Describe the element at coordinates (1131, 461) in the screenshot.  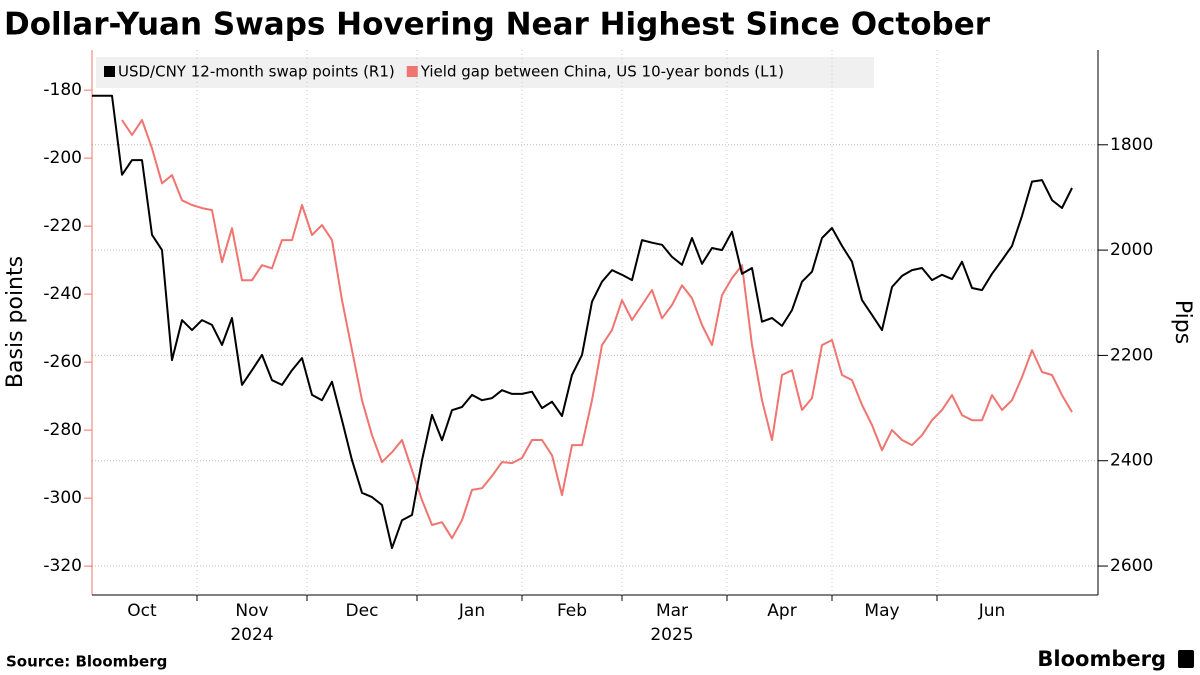
I see `y2-tick-label: 2400` at that location.